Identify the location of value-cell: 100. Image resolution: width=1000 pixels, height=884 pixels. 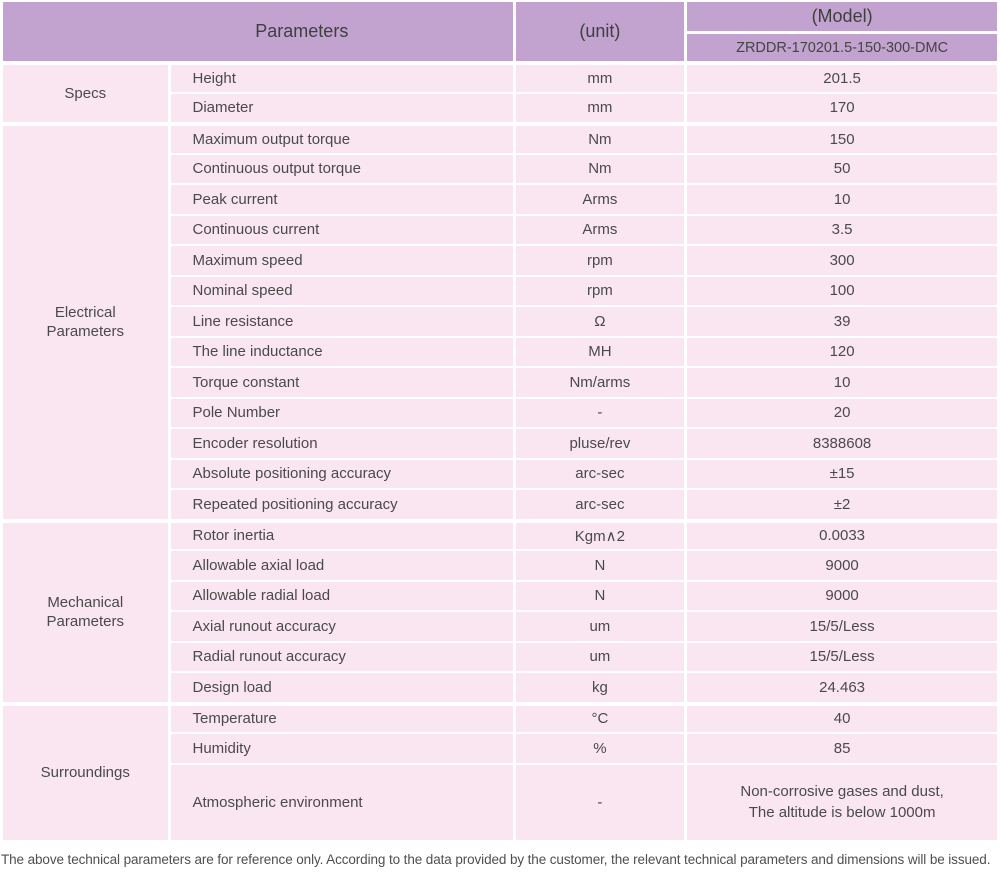
(842, 289).